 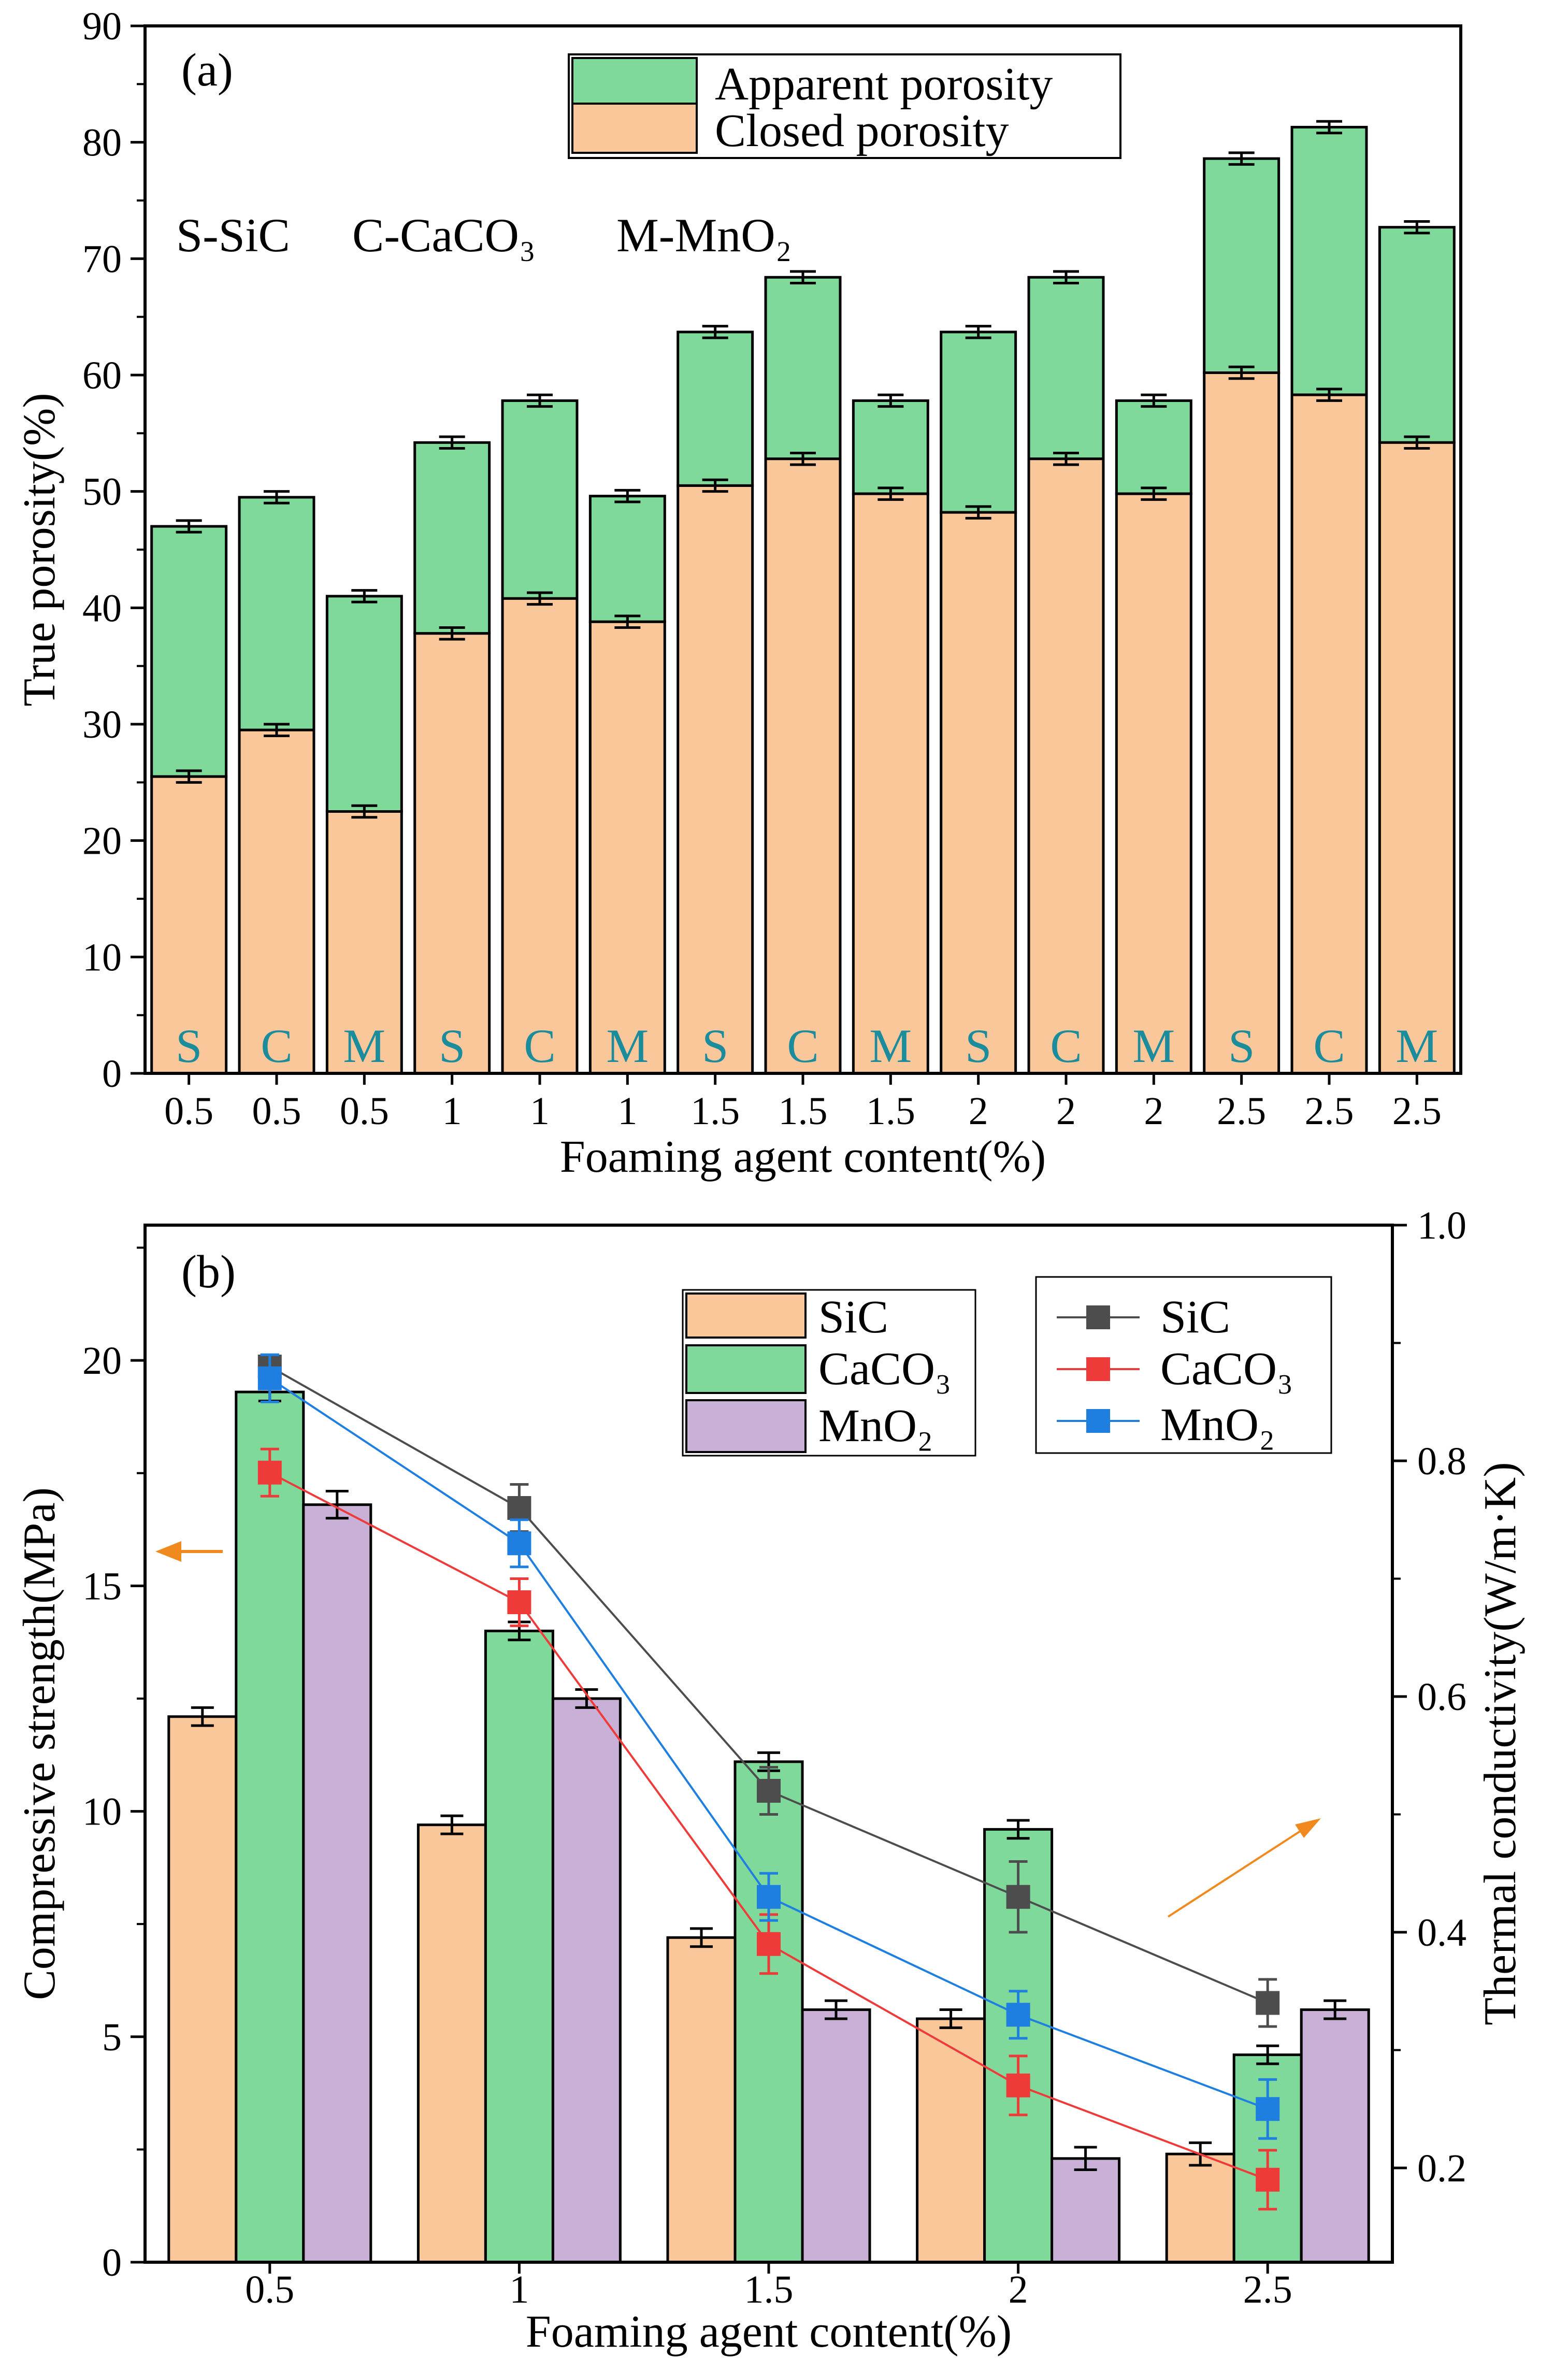 What do you see at coordinates (890, 1045) in the screenshot?
I see `a-bar-letter-8: M` at bounding box center [890, 1045].